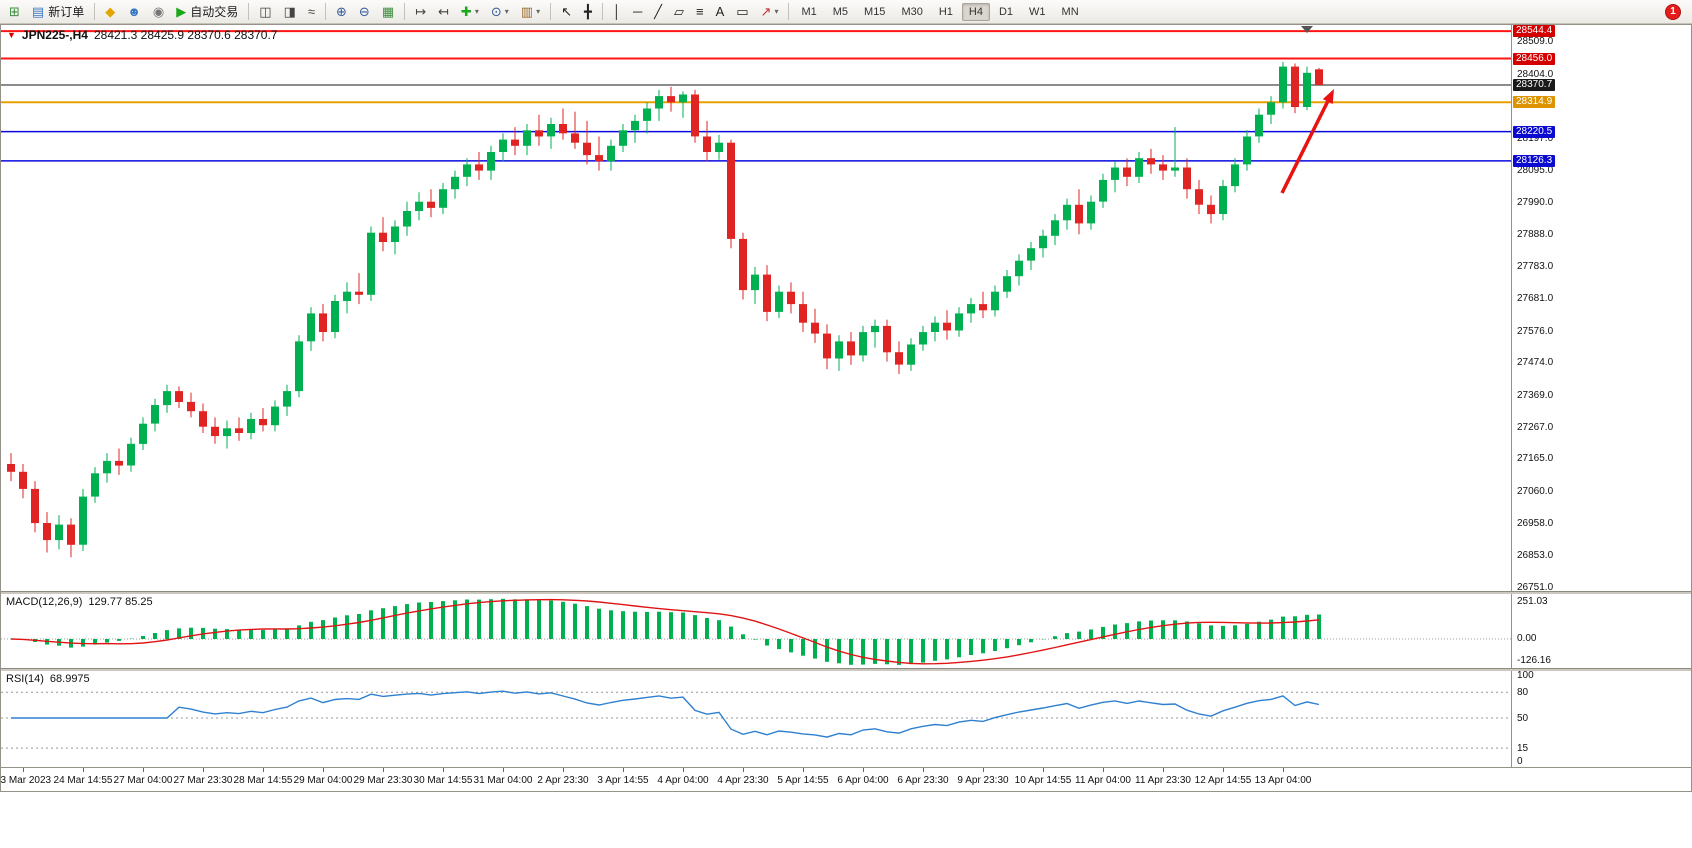 The width and height of the screenshot is (1692, 848). What do you see at coordinates (1307, 29) in the screenshot?
I see `chart-shift-marker-icon` at bounding box center [1307, 29].